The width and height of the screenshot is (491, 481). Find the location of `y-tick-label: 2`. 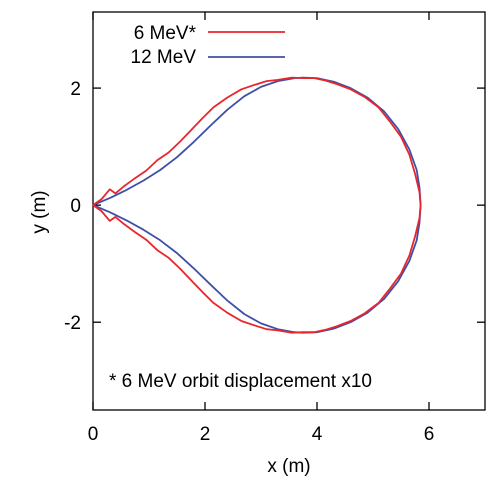

y-tick-label: 2 is located at coordinates (75, 89).